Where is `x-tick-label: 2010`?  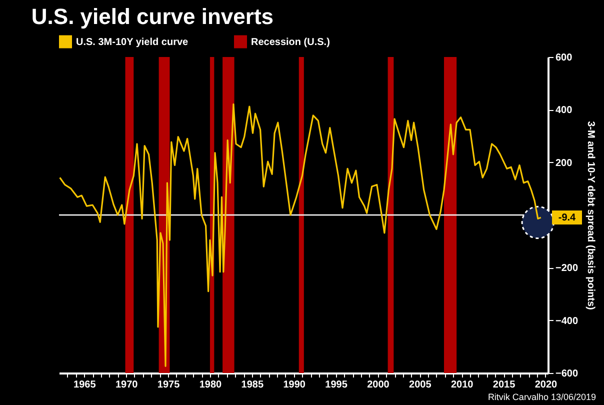 x-tick-label: 2010 is located at coordinates (462, 385).